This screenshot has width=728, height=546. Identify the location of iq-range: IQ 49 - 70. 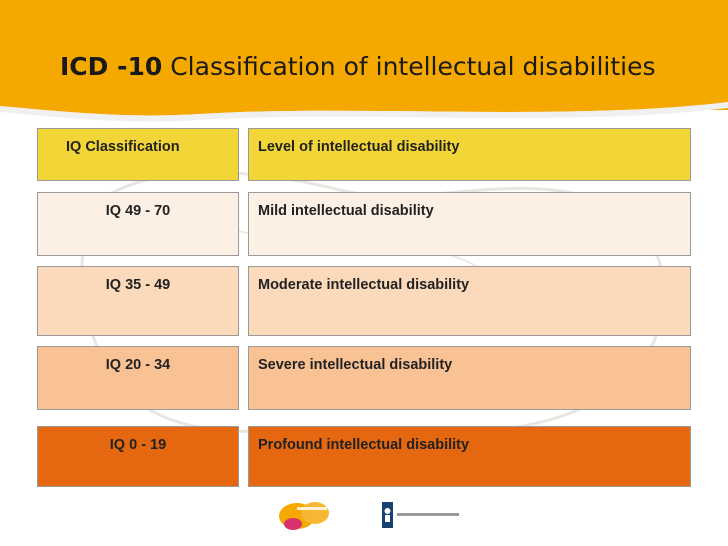
(138, 211).